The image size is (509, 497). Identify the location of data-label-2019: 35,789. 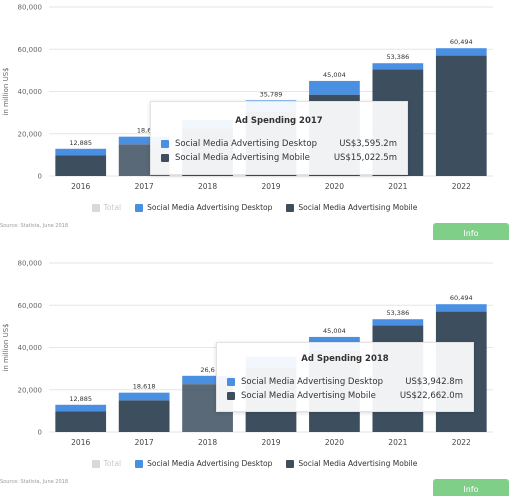
(271, 94).